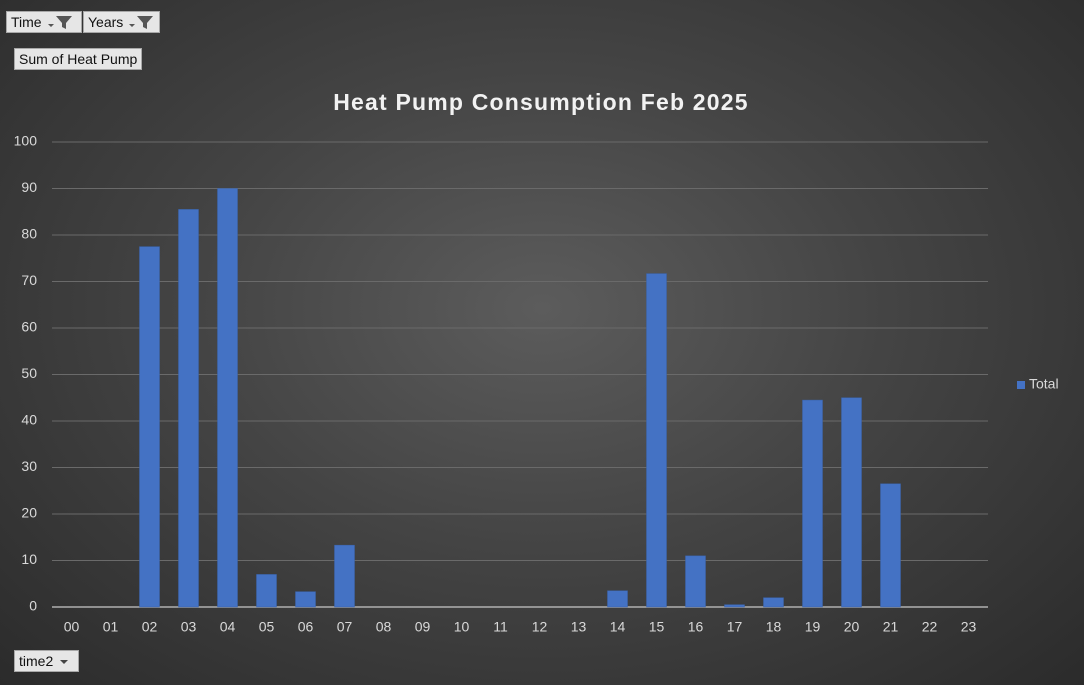  I want to click on x-tick-label: 14, so click(618, 627).